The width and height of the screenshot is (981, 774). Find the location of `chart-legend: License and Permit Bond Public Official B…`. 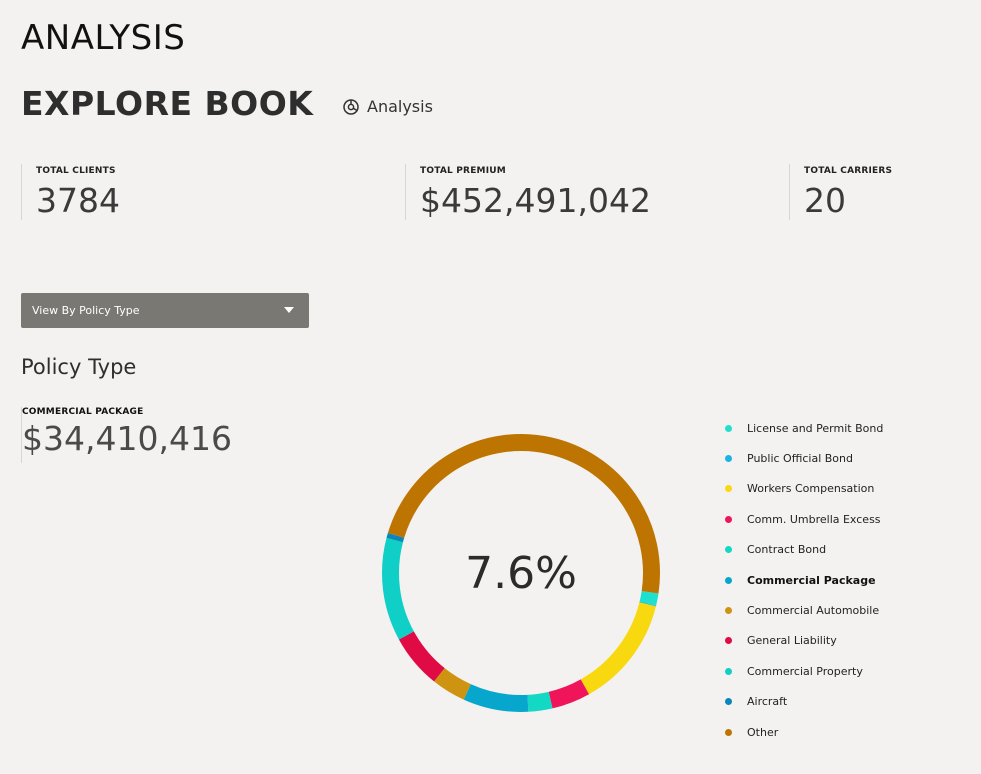

chart-legend: License and Permit Bond Public Official B… is located at coordinates (804, 580).